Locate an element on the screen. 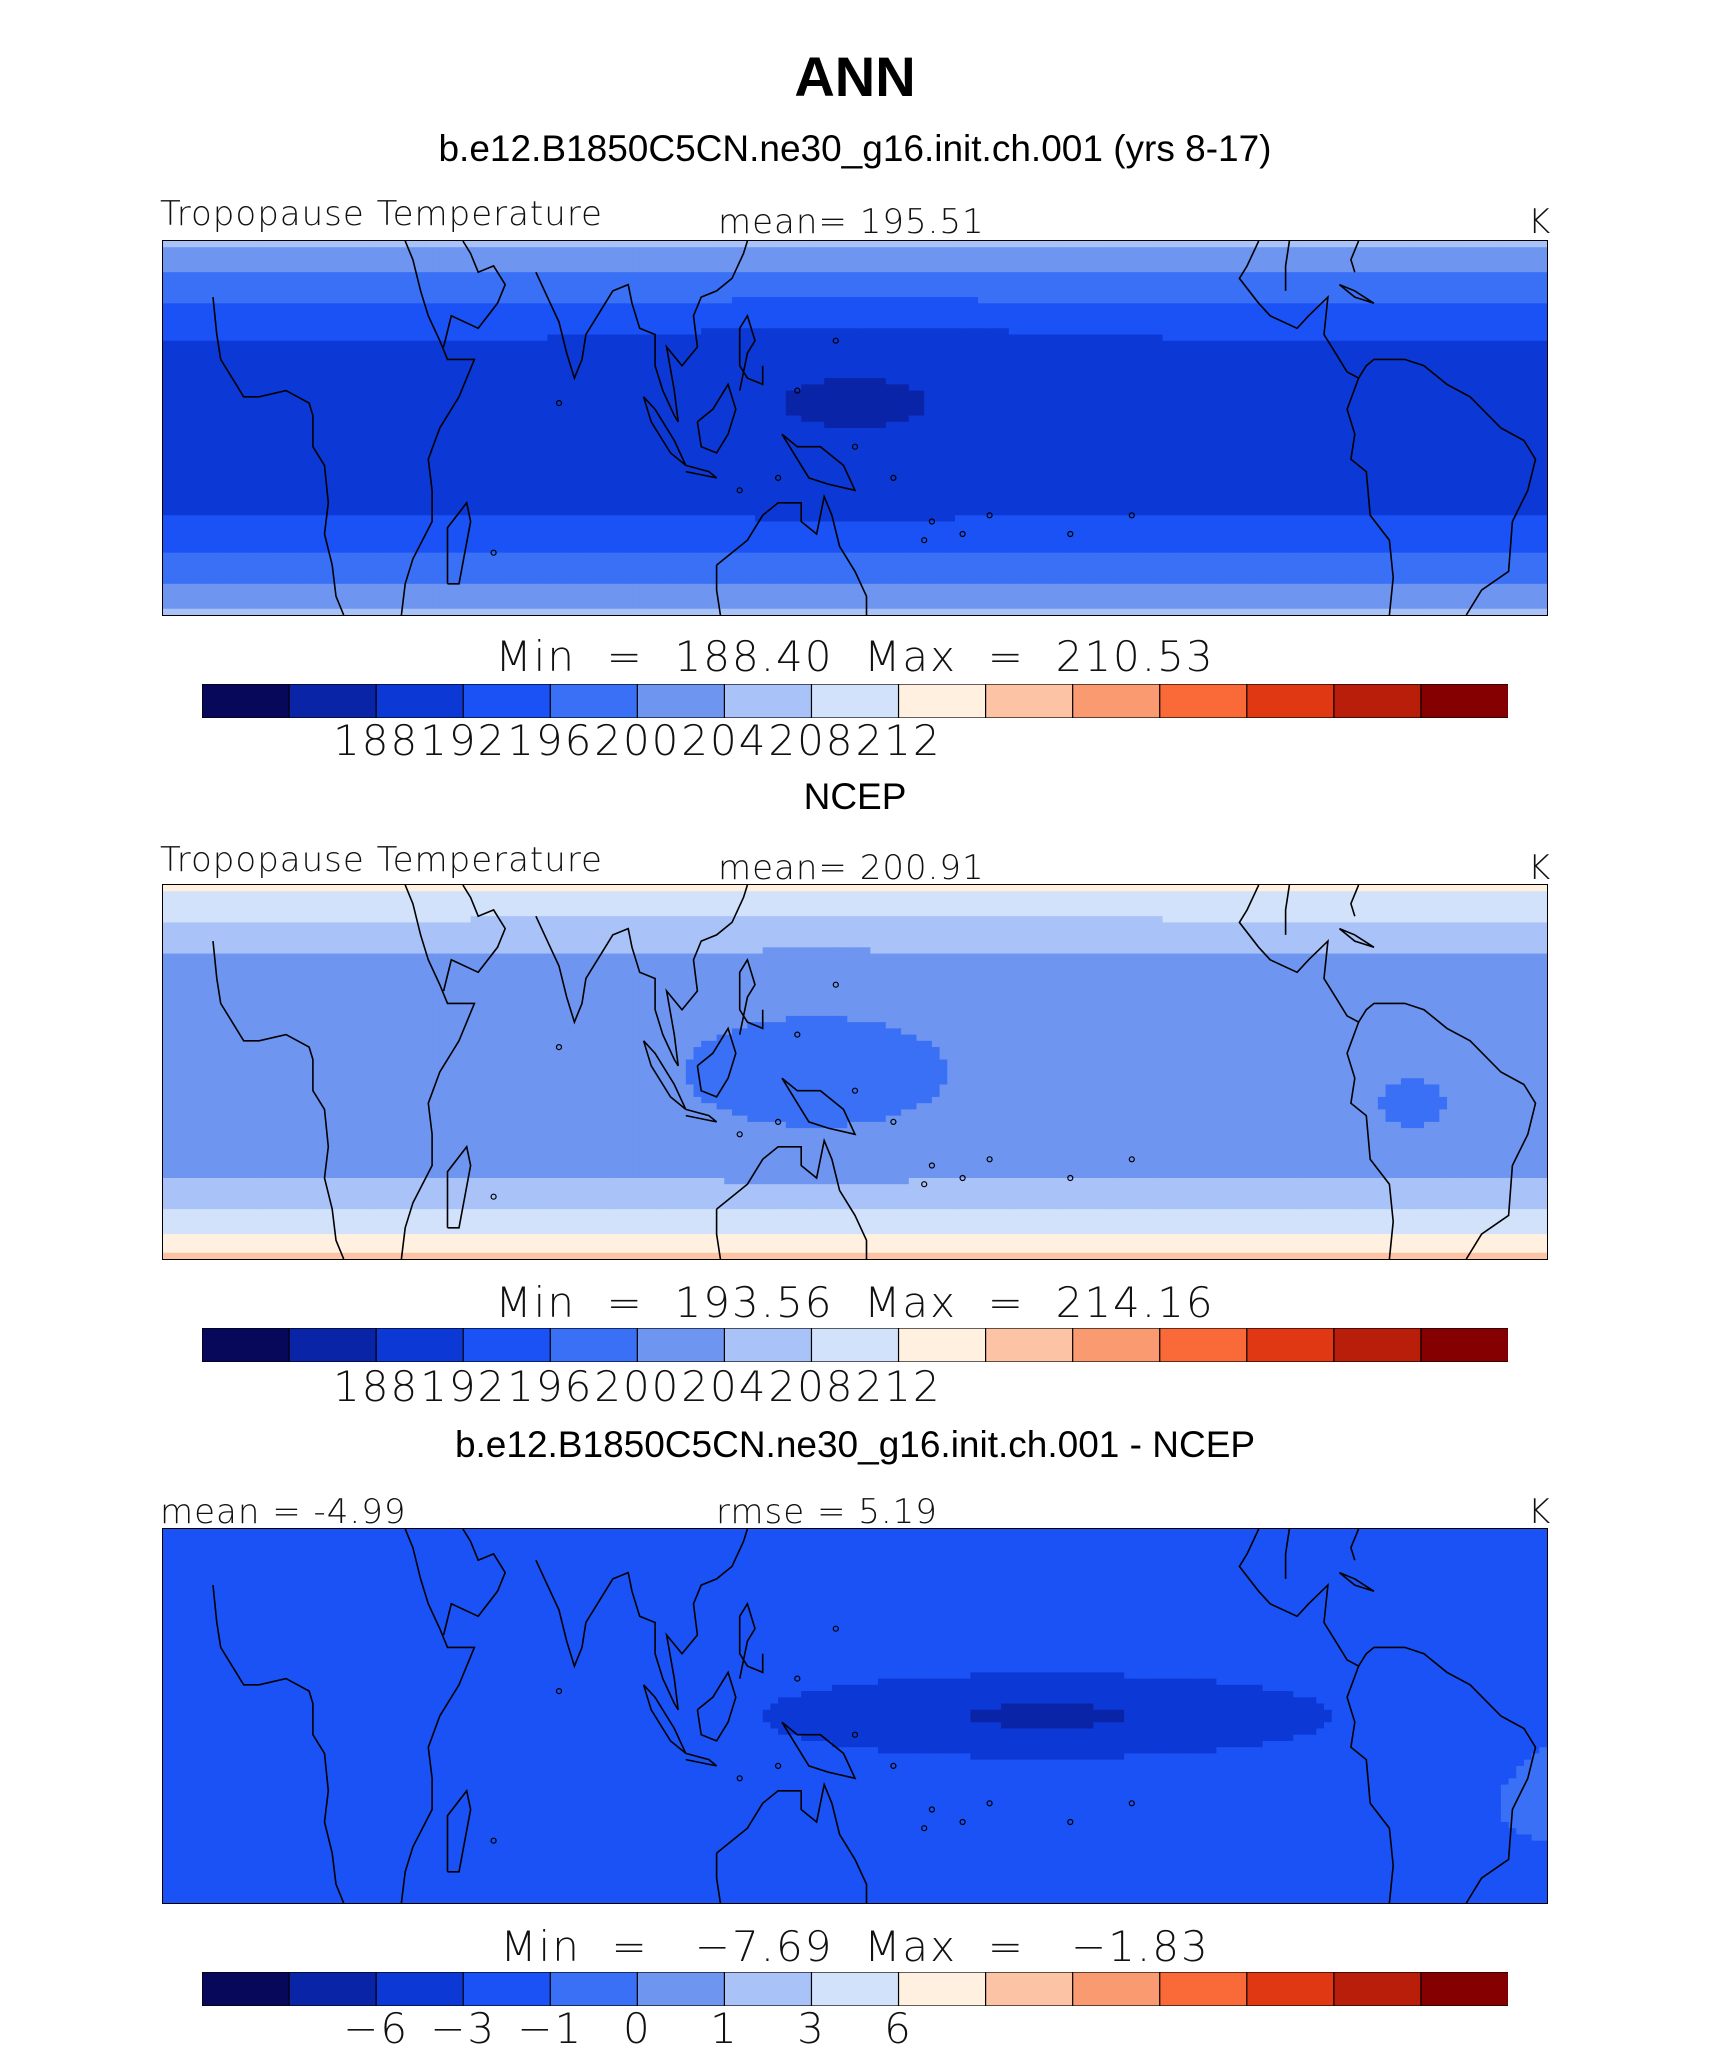 This screenshot has width=1710, height=2067. colorbar-tick-label: 196 is located at coordinates (550, 1386).